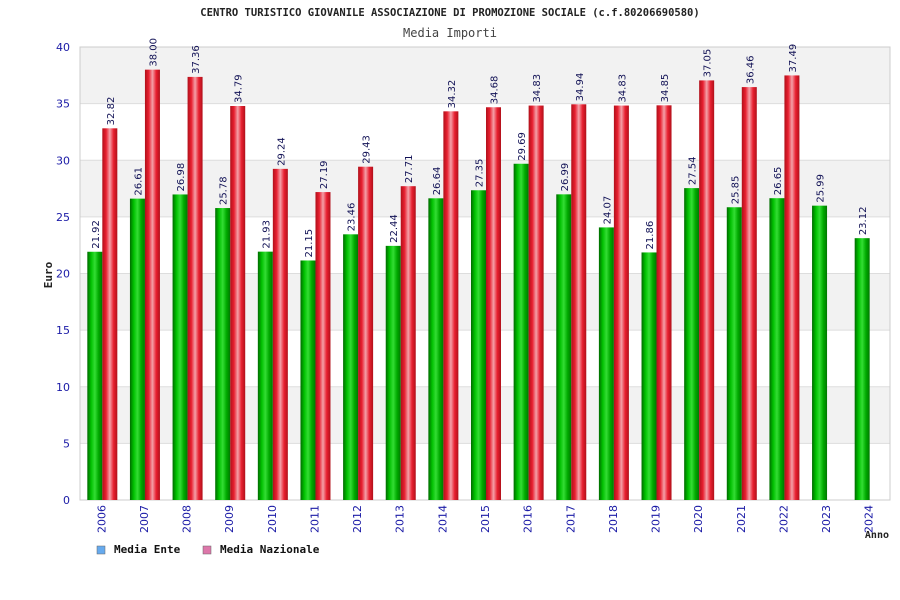  What do you see at coordinates (111, 111) in the screenshot?
I see `data-label: 32.82` at bounding box center [111, 111].